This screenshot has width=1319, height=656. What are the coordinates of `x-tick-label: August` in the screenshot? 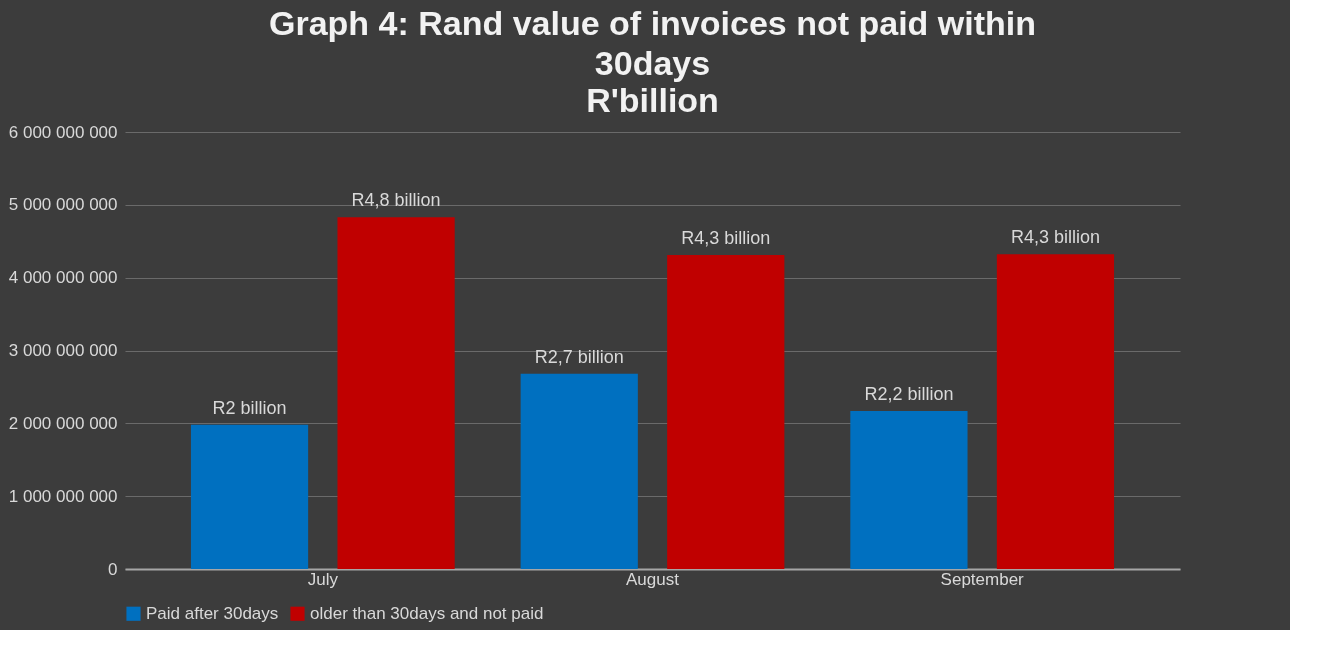 It's located at (653, 579).